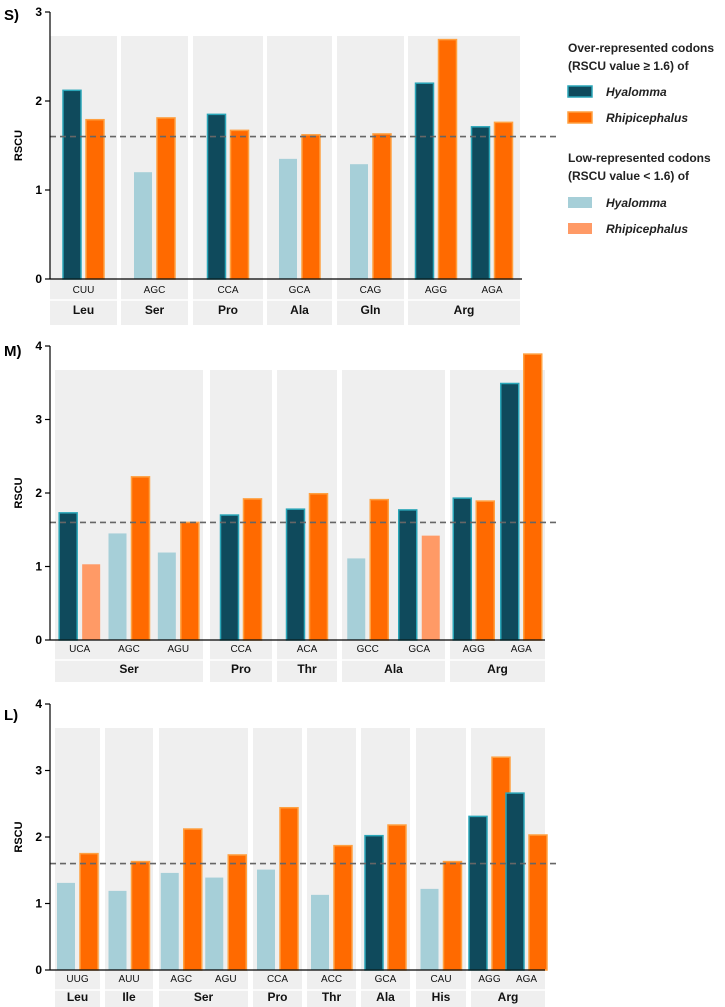  I want to click on y-tick-label: 0, so click(38, 279).